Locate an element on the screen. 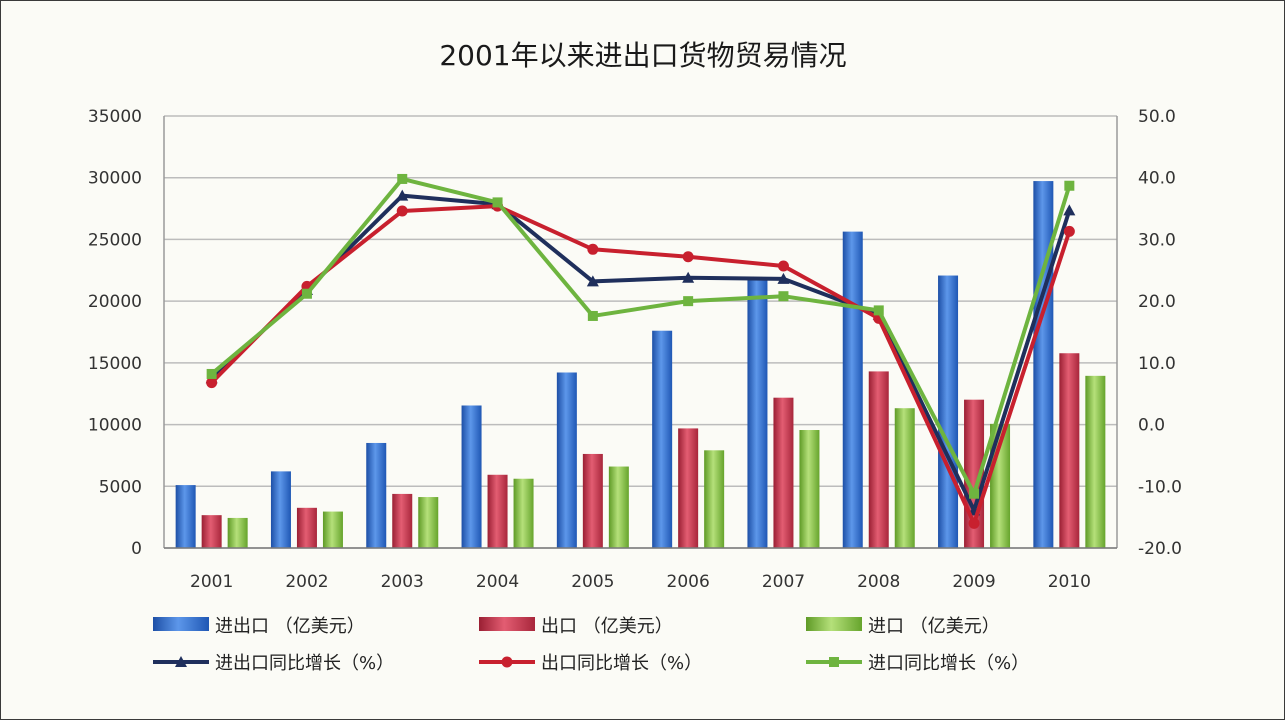 The width and height of the screenshot is (1285, 721). right-tick-label: 40.0 is located at coordinates (1157, 179).